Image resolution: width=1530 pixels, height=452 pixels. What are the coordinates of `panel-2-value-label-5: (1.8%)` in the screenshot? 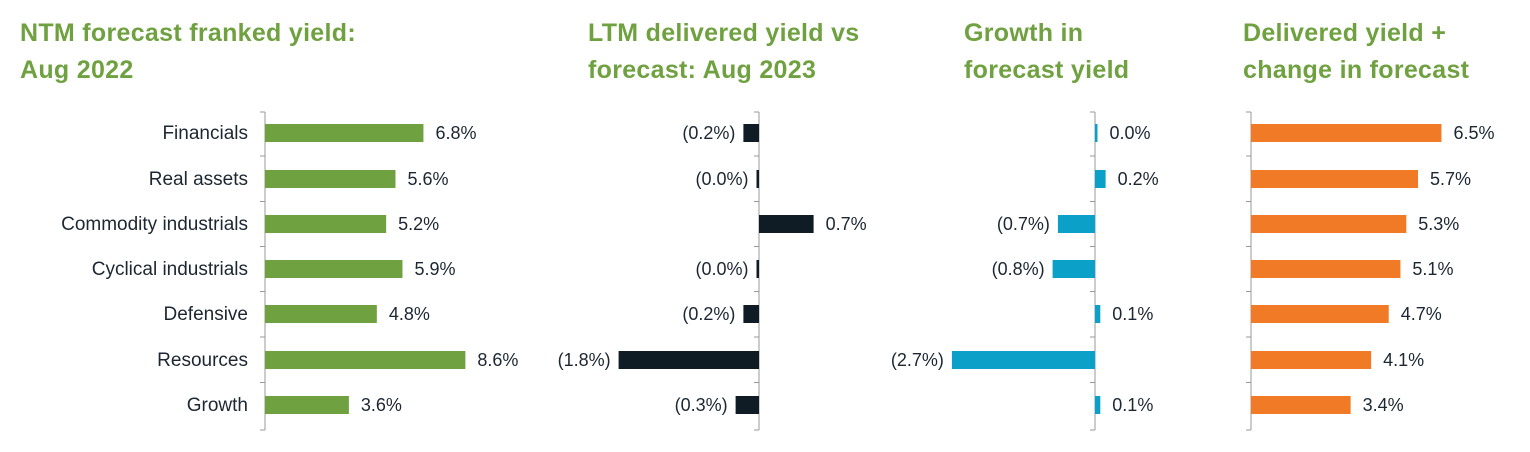 It's located at (584, 360).